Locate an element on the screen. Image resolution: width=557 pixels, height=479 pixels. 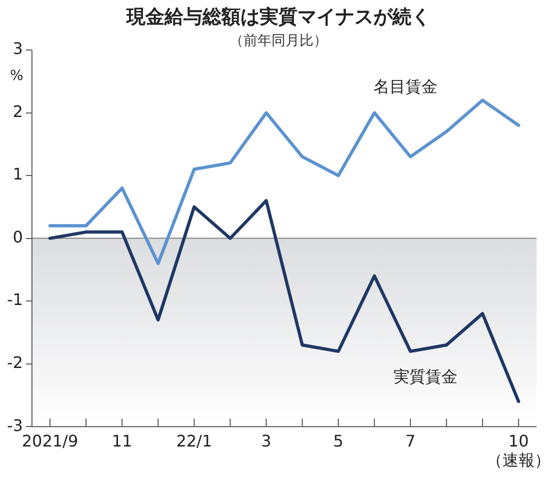
x-tick-label: 2021/9 is located at coordinates (50, 440).